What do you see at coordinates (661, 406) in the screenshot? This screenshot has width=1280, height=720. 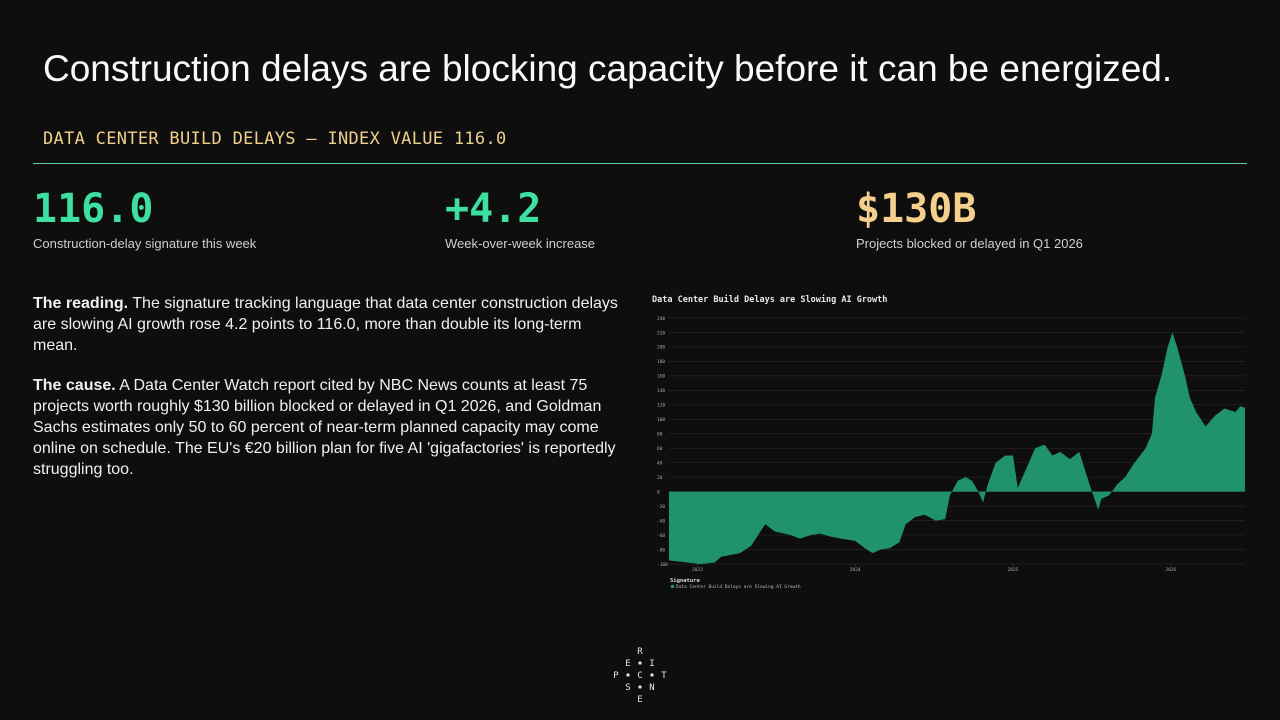 I see `y-tick-label: 120` at bounding box center [661, 406].